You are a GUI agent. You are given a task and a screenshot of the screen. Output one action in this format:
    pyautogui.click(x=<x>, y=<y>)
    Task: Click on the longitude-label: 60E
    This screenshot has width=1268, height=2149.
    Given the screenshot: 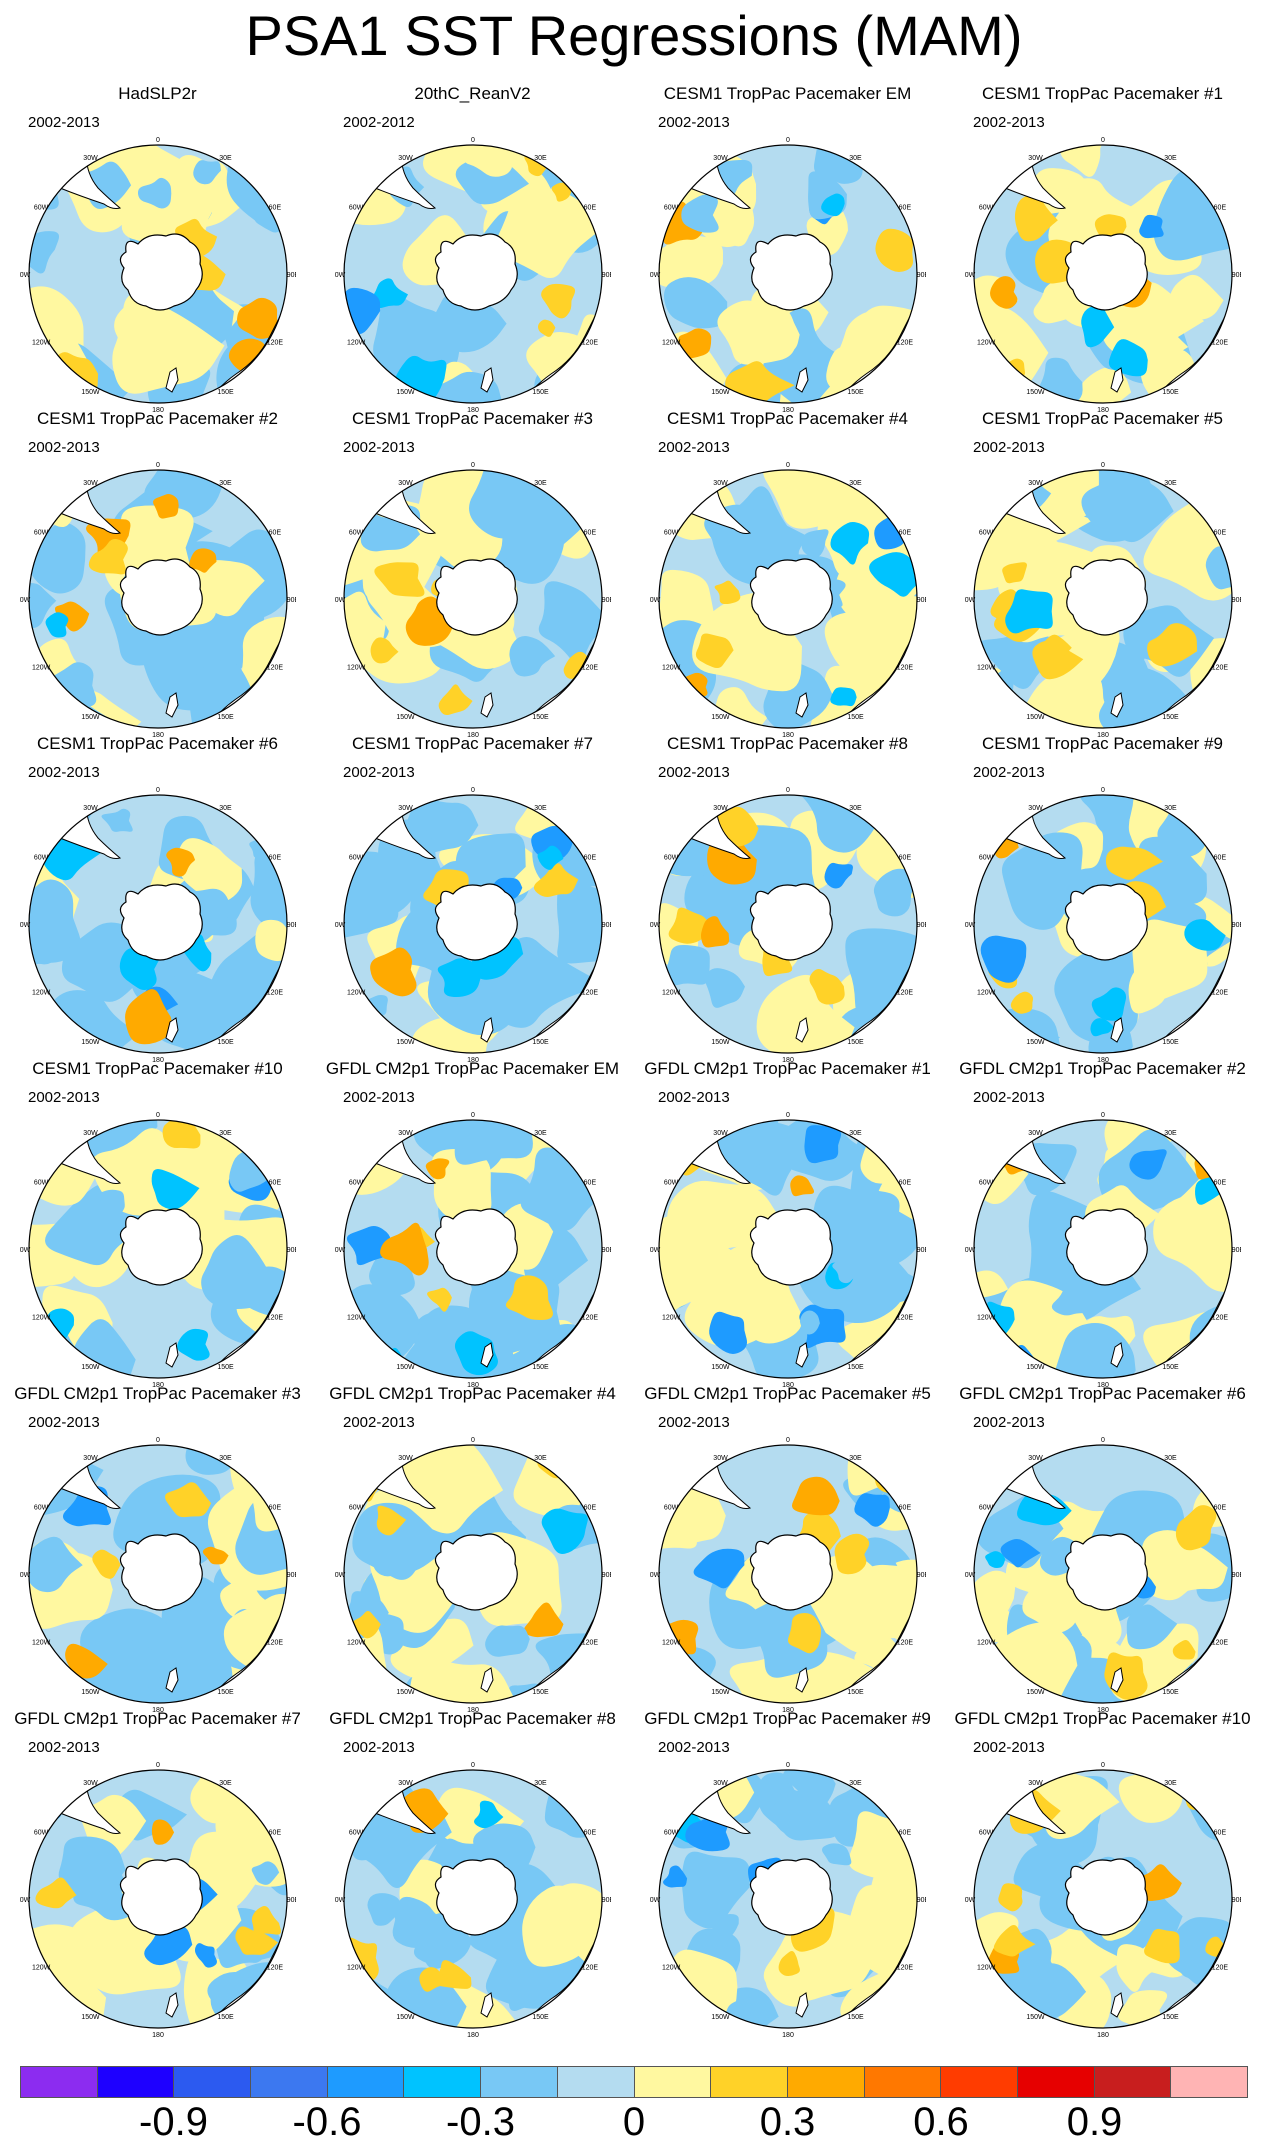 What is the action you would take?
    pyautogui.click(x=275, y=1833)
    